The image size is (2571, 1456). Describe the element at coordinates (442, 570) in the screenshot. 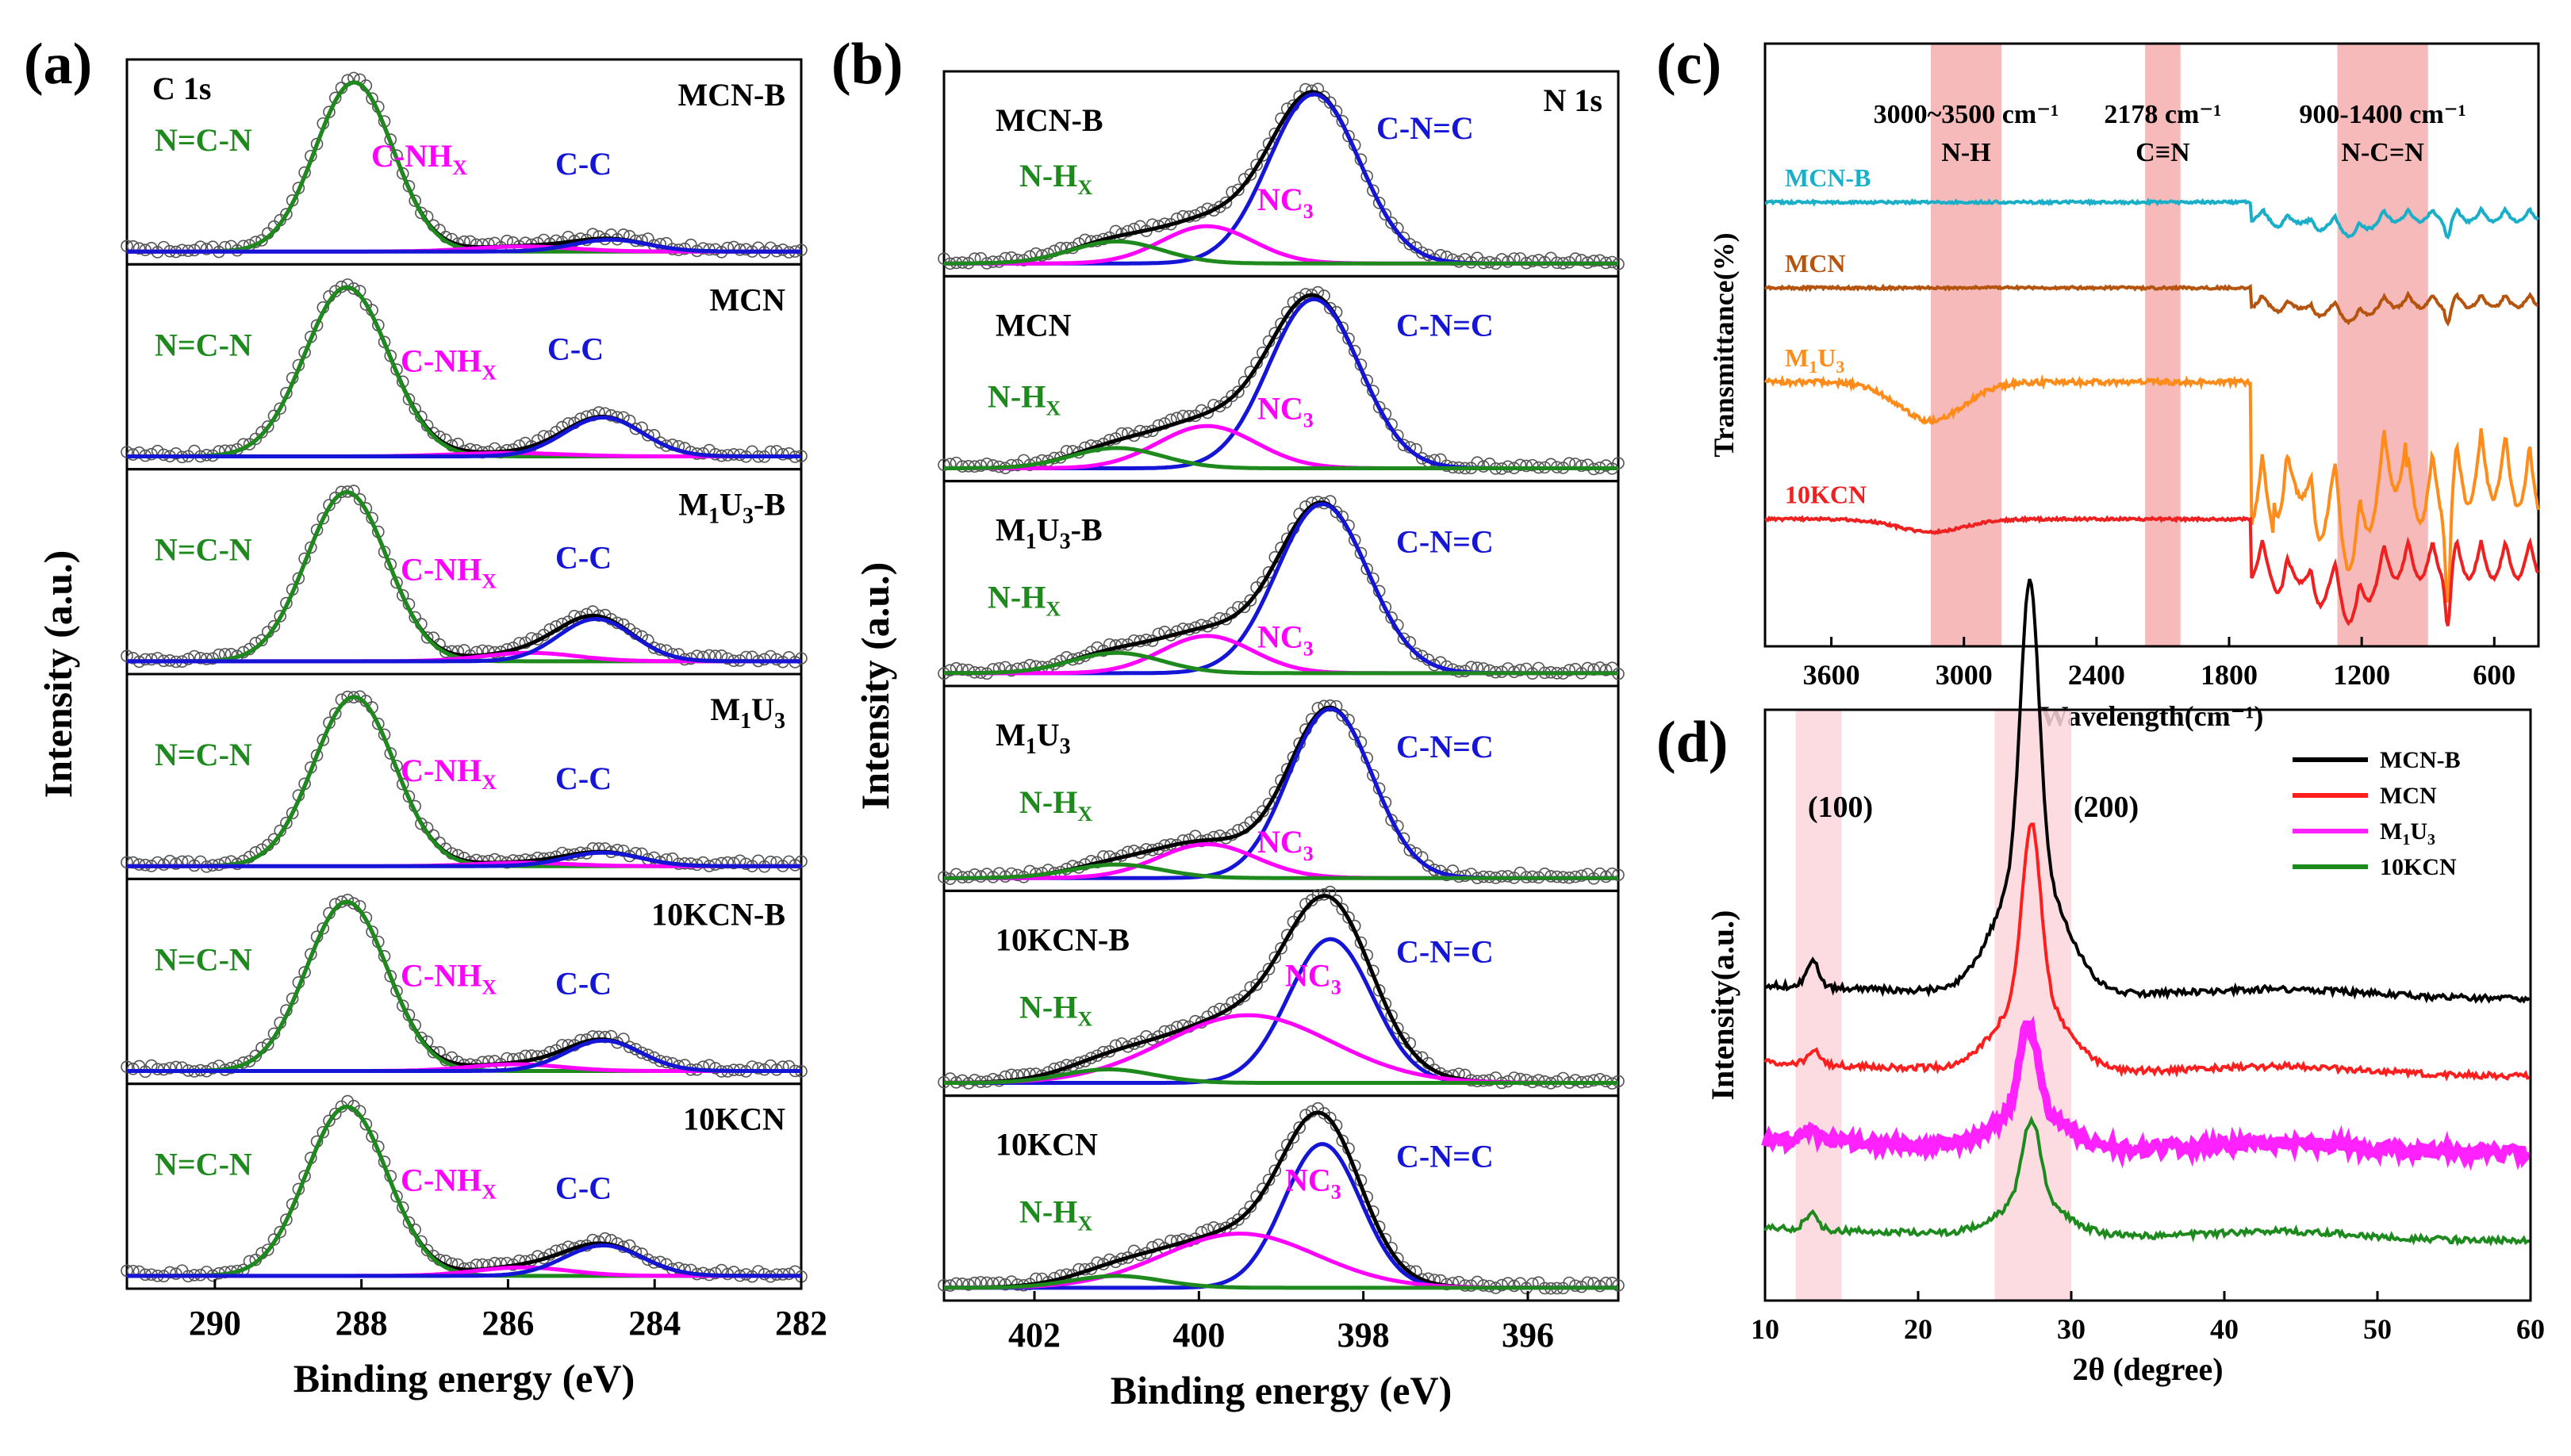

I see `text-part: C-NH` at that location.